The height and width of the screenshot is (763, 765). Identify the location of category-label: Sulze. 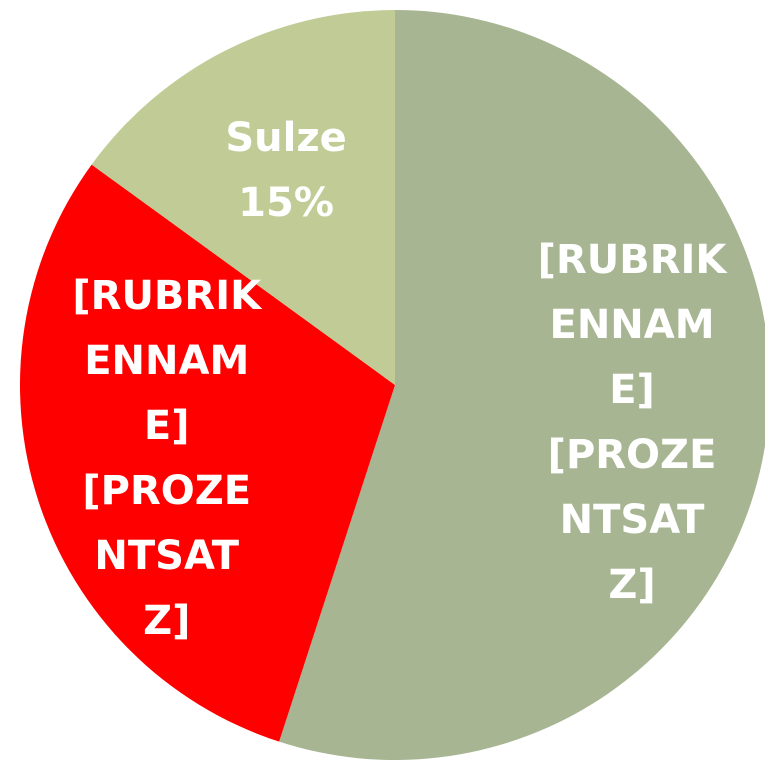
(286, 138).